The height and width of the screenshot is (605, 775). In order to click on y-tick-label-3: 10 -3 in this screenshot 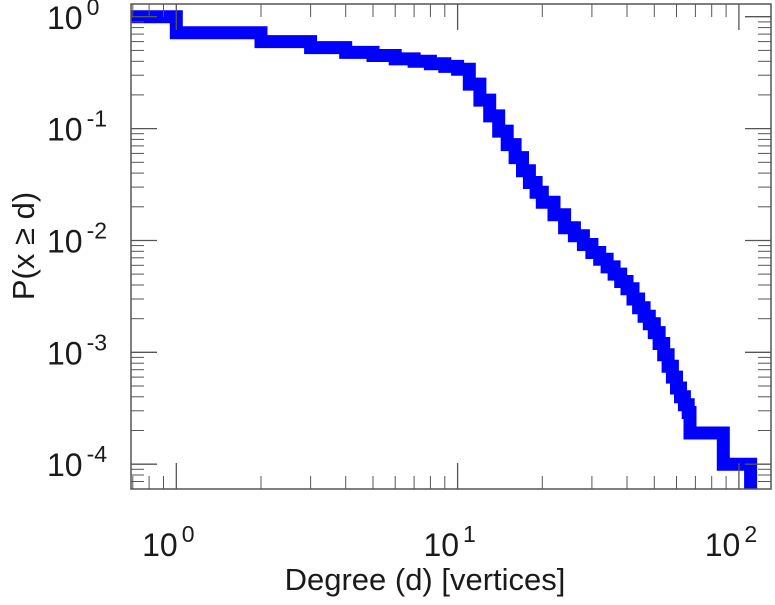, I will do `click(77, 350)`.